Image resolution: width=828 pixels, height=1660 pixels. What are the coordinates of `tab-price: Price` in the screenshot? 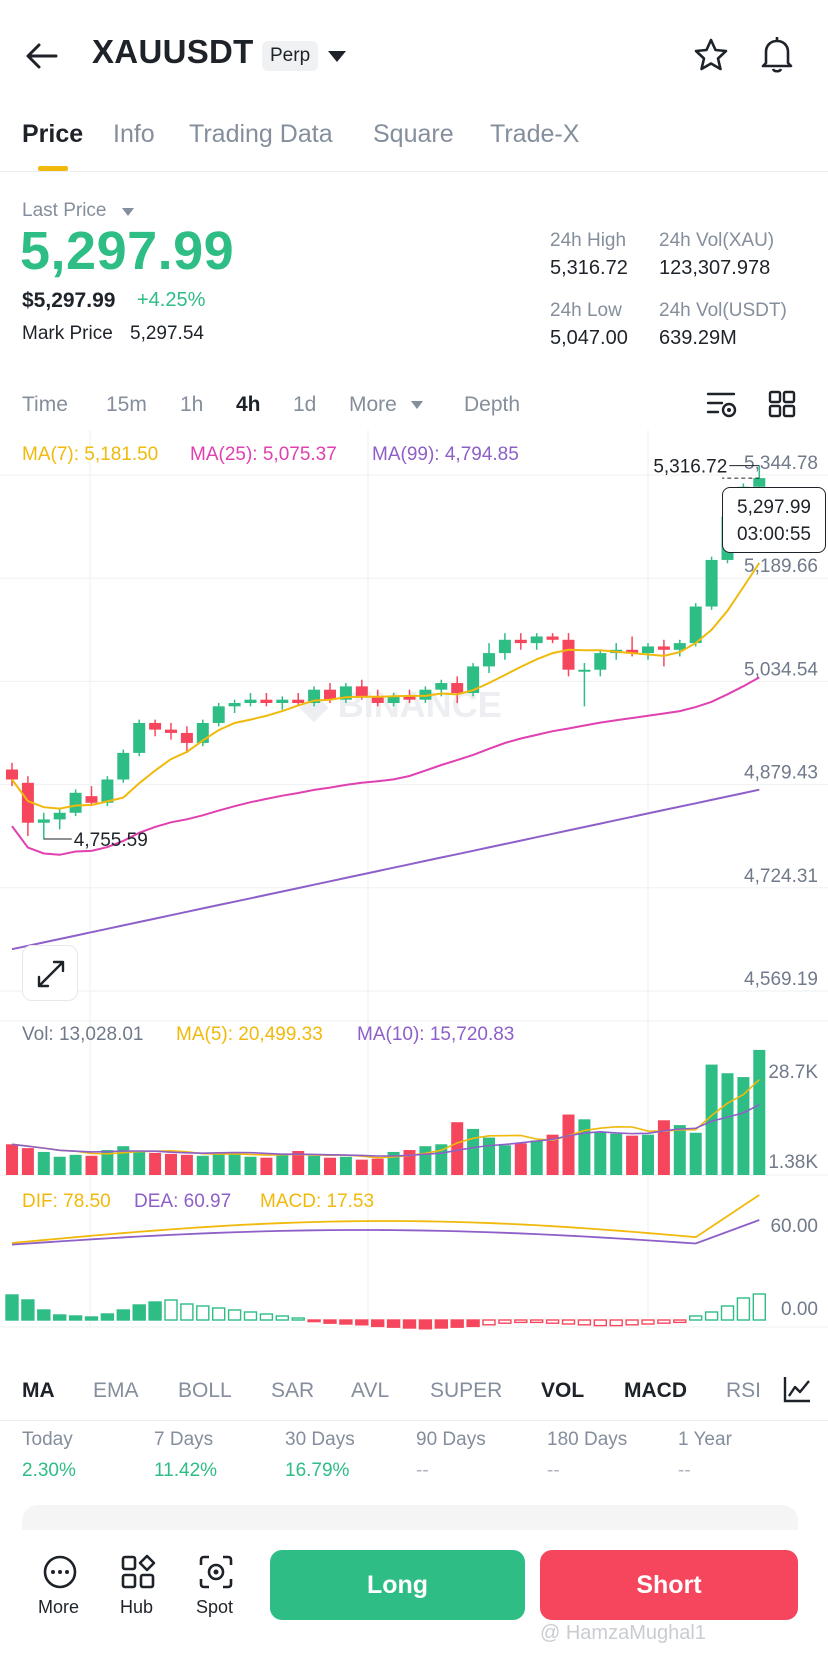 It's located at (53, 134).